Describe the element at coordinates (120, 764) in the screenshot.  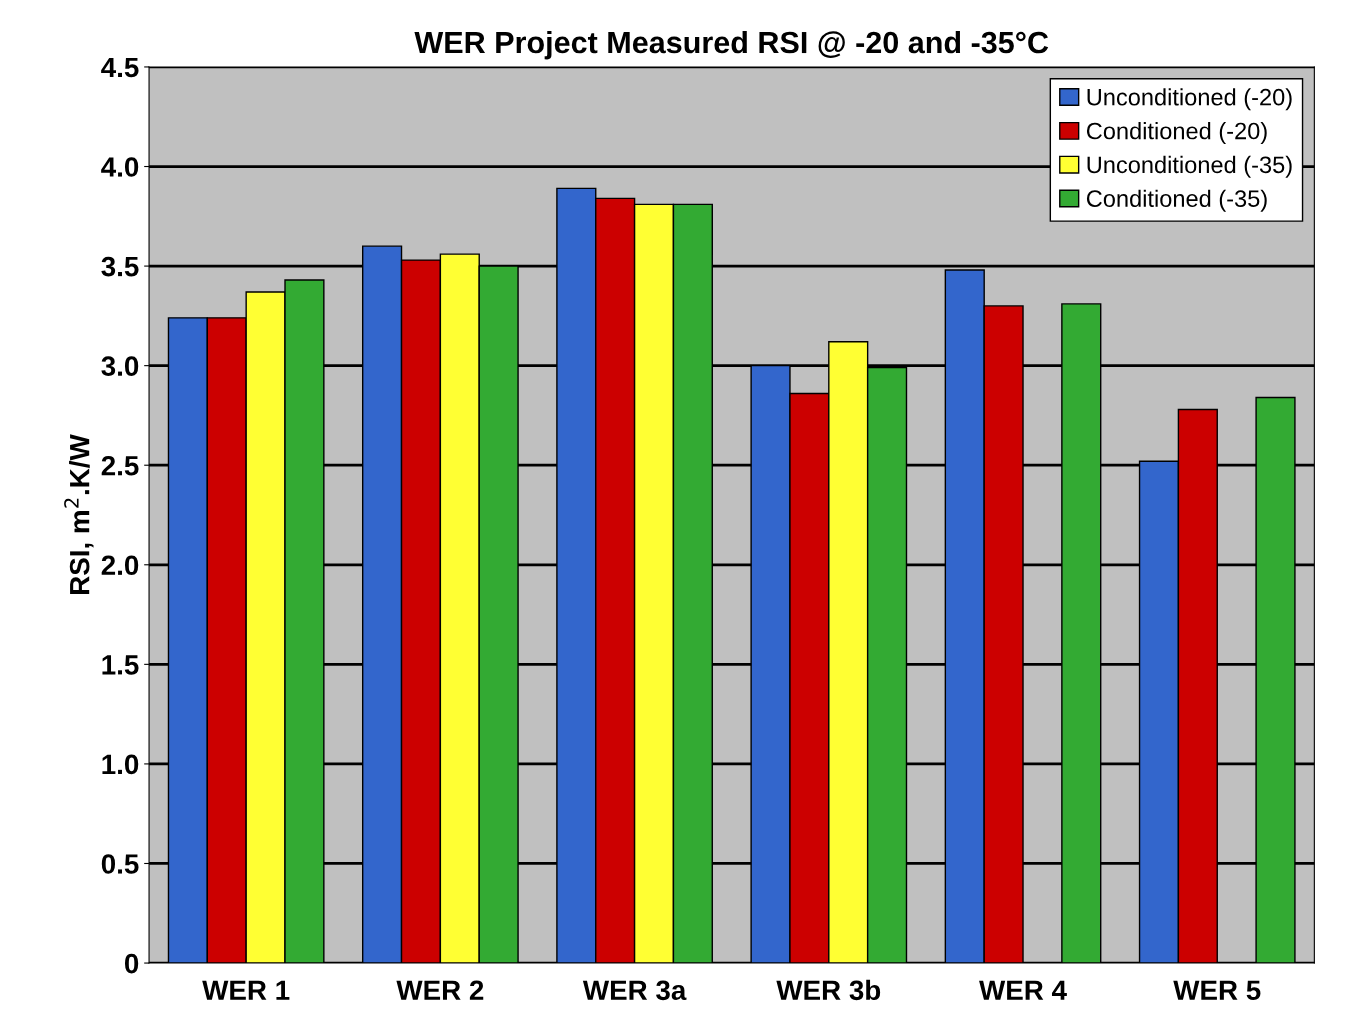
I see `y-tick-label: 1.0` at that location.